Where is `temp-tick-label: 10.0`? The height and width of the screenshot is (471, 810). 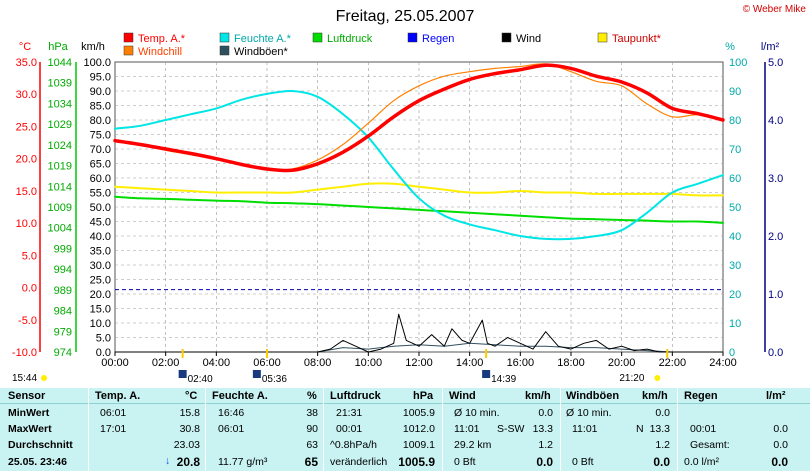 temp-tick-label: 10.0 is located at coordinates (26, 224).